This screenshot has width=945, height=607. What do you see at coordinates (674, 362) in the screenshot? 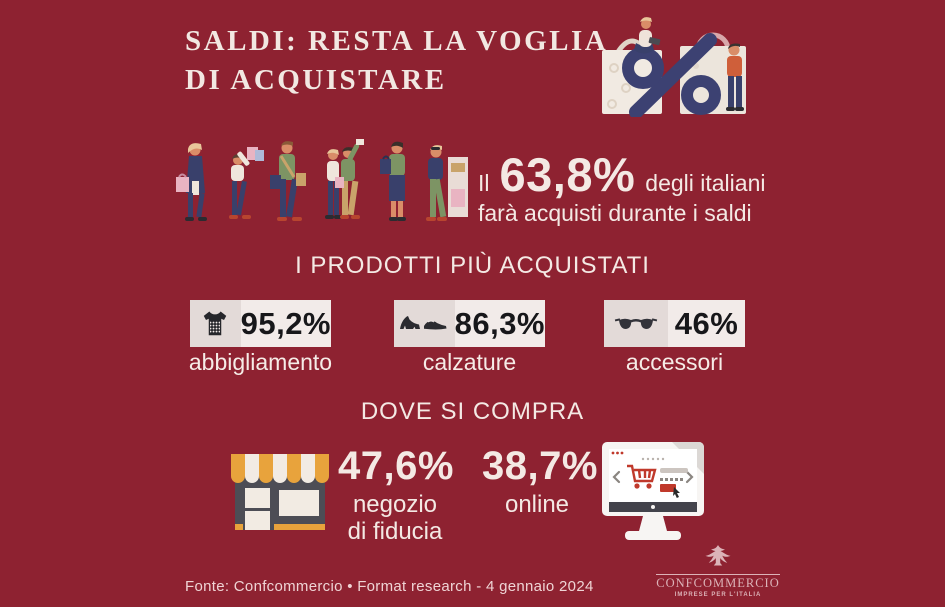
I see `product-label-accessori: accessori` at bounding box center [674, 362].